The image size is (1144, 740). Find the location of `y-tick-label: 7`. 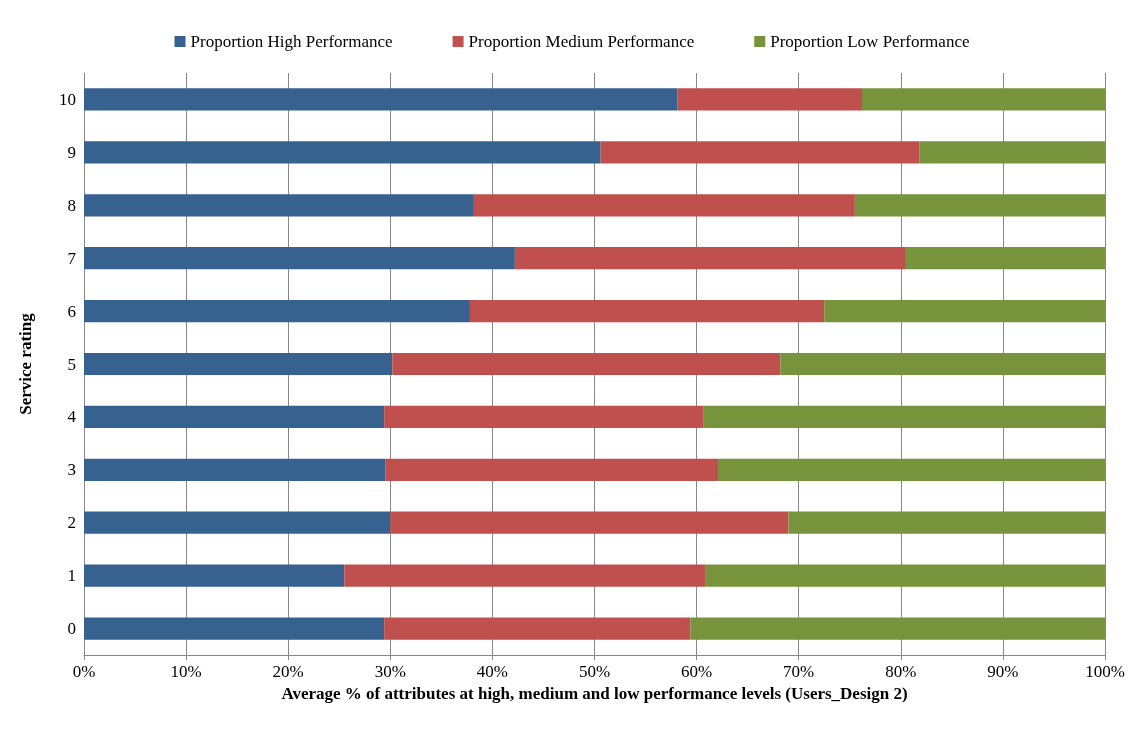

y-tick-label: 7 is located at coordinates (72, 258).